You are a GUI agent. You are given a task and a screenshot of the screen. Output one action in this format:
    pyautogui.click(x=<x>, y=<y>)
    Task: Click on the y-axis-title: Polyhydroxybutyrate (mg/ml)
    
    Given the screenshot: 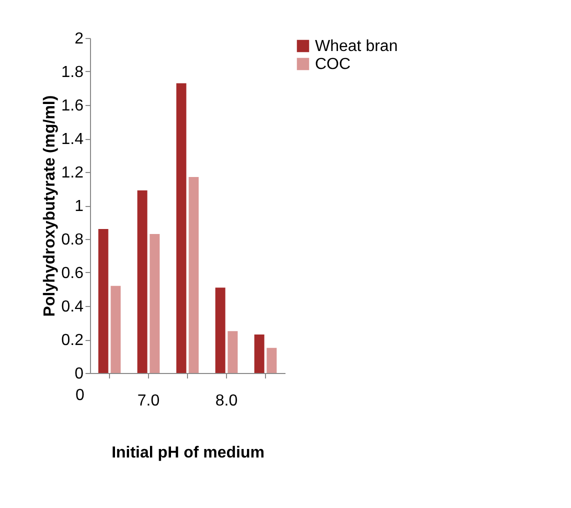 What is the action you would take?
    pyautogui.click(x=49, y=206)
    